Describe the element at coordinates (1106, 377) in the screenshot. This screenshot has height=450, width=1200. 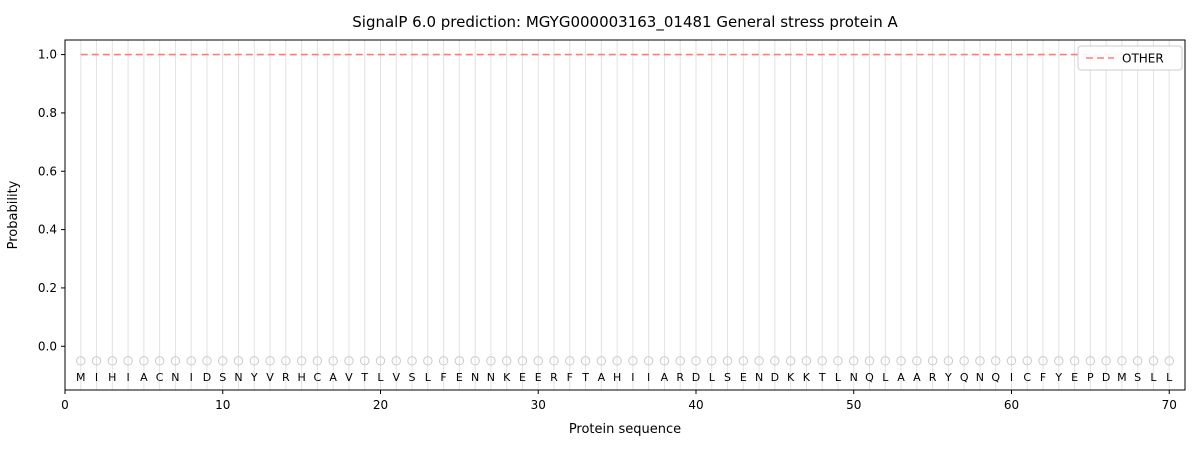
I see `residue-letter: D` at that location.